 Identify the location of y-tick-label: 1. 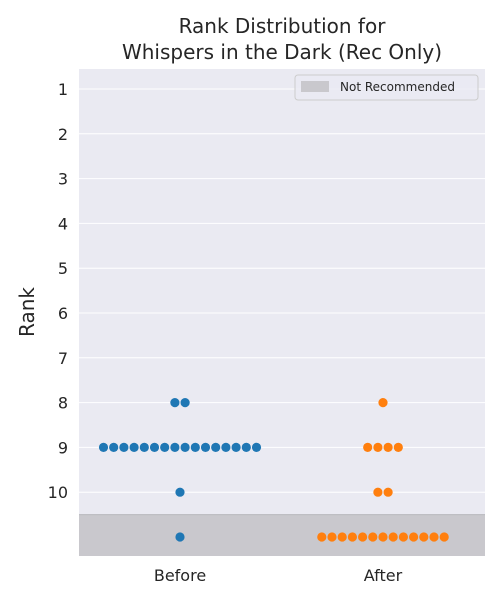
(63, 89).